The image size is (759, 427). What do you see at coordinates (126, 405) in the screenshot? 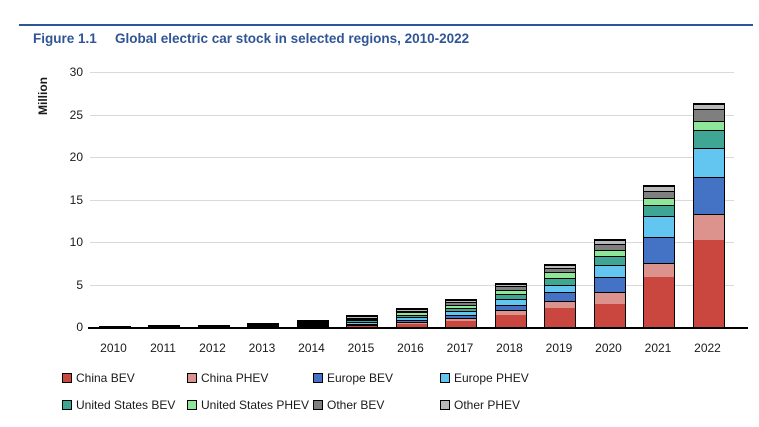
I see `legend-label: United States BEV` at bounding box center [126, 405].